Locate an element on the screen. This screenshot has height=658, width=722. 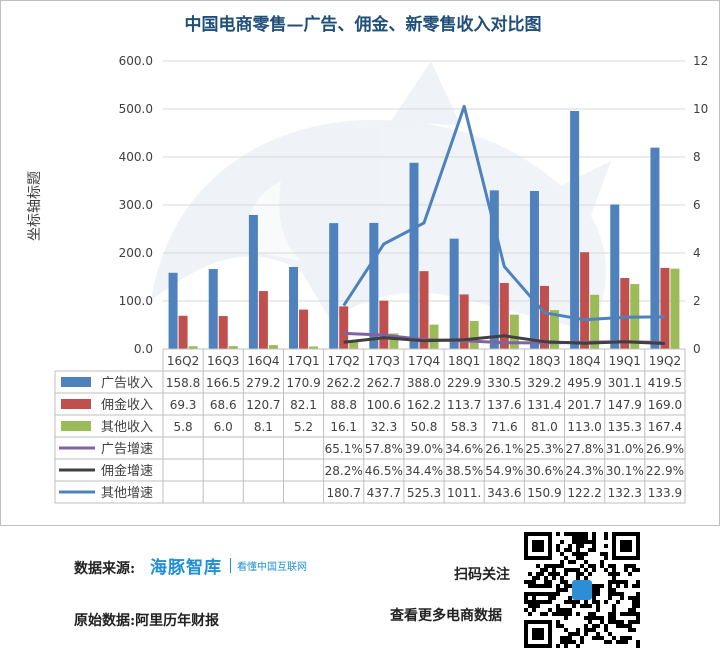
data-label: 69.3 is located at coordinates (183, 405).